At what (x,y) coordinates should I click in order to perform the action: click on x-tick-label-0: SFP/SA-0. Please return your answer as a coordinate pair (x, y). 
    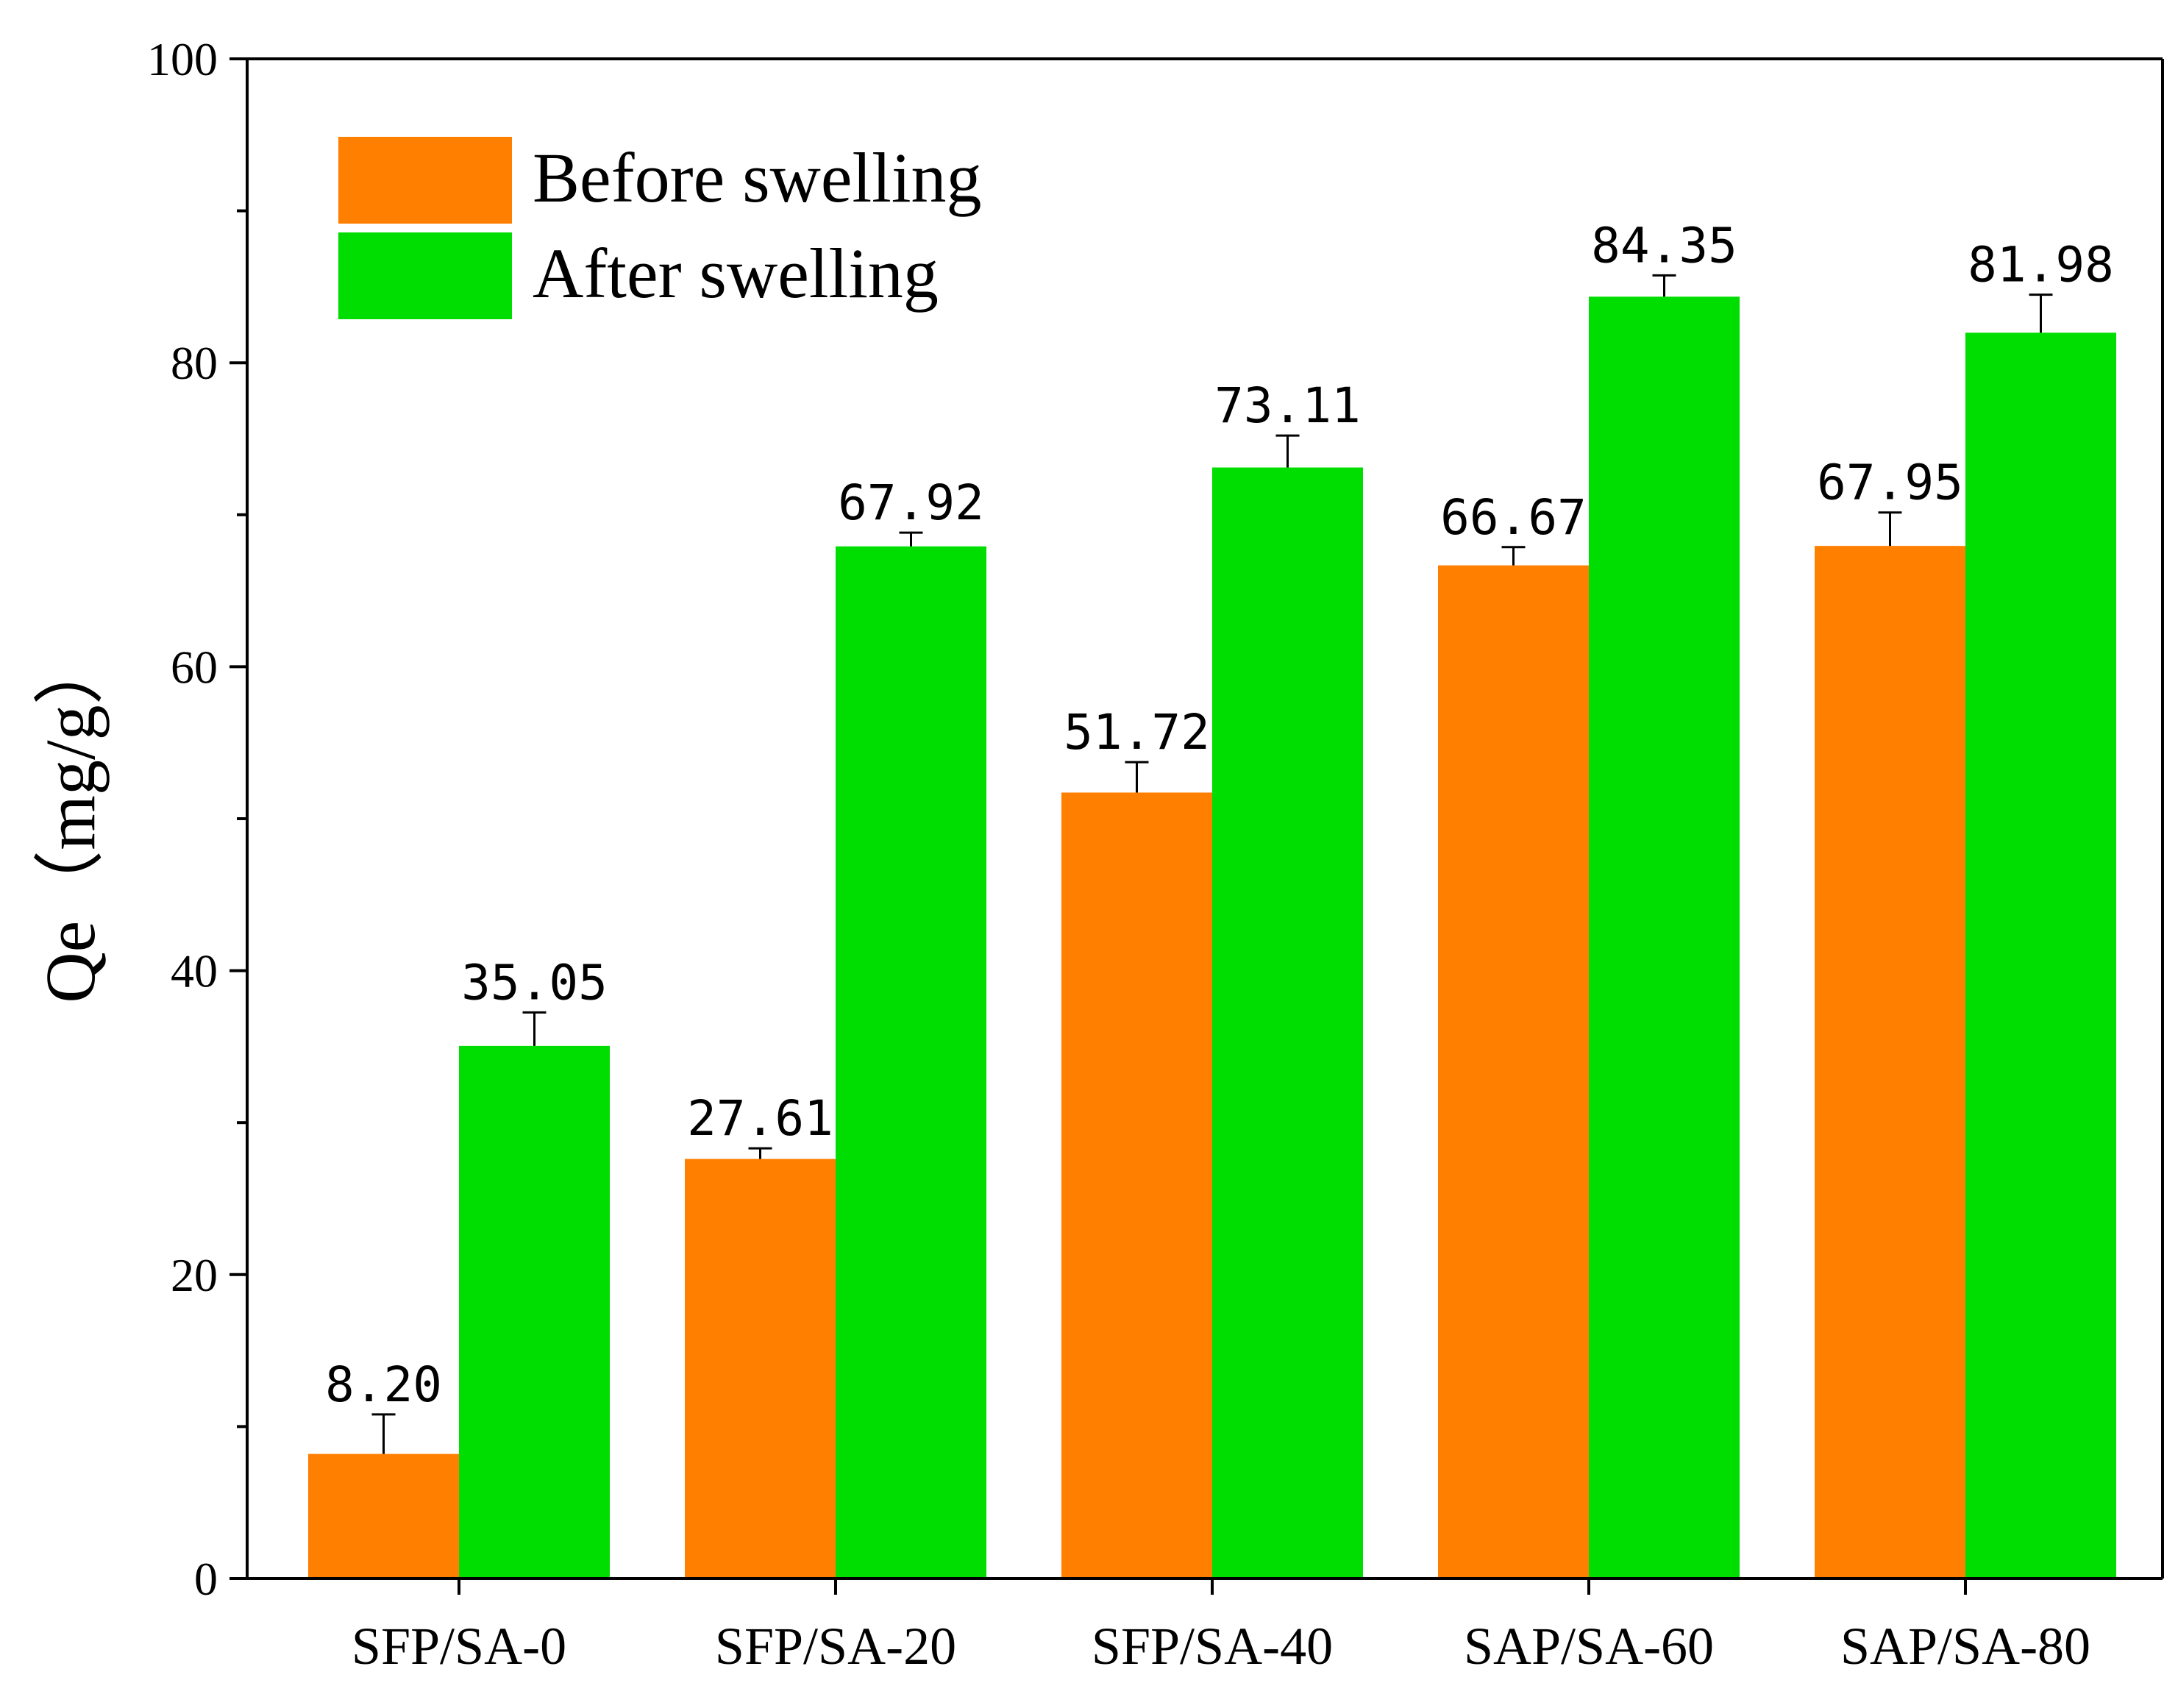
    Looking at the image, I should click on (459, 1646).